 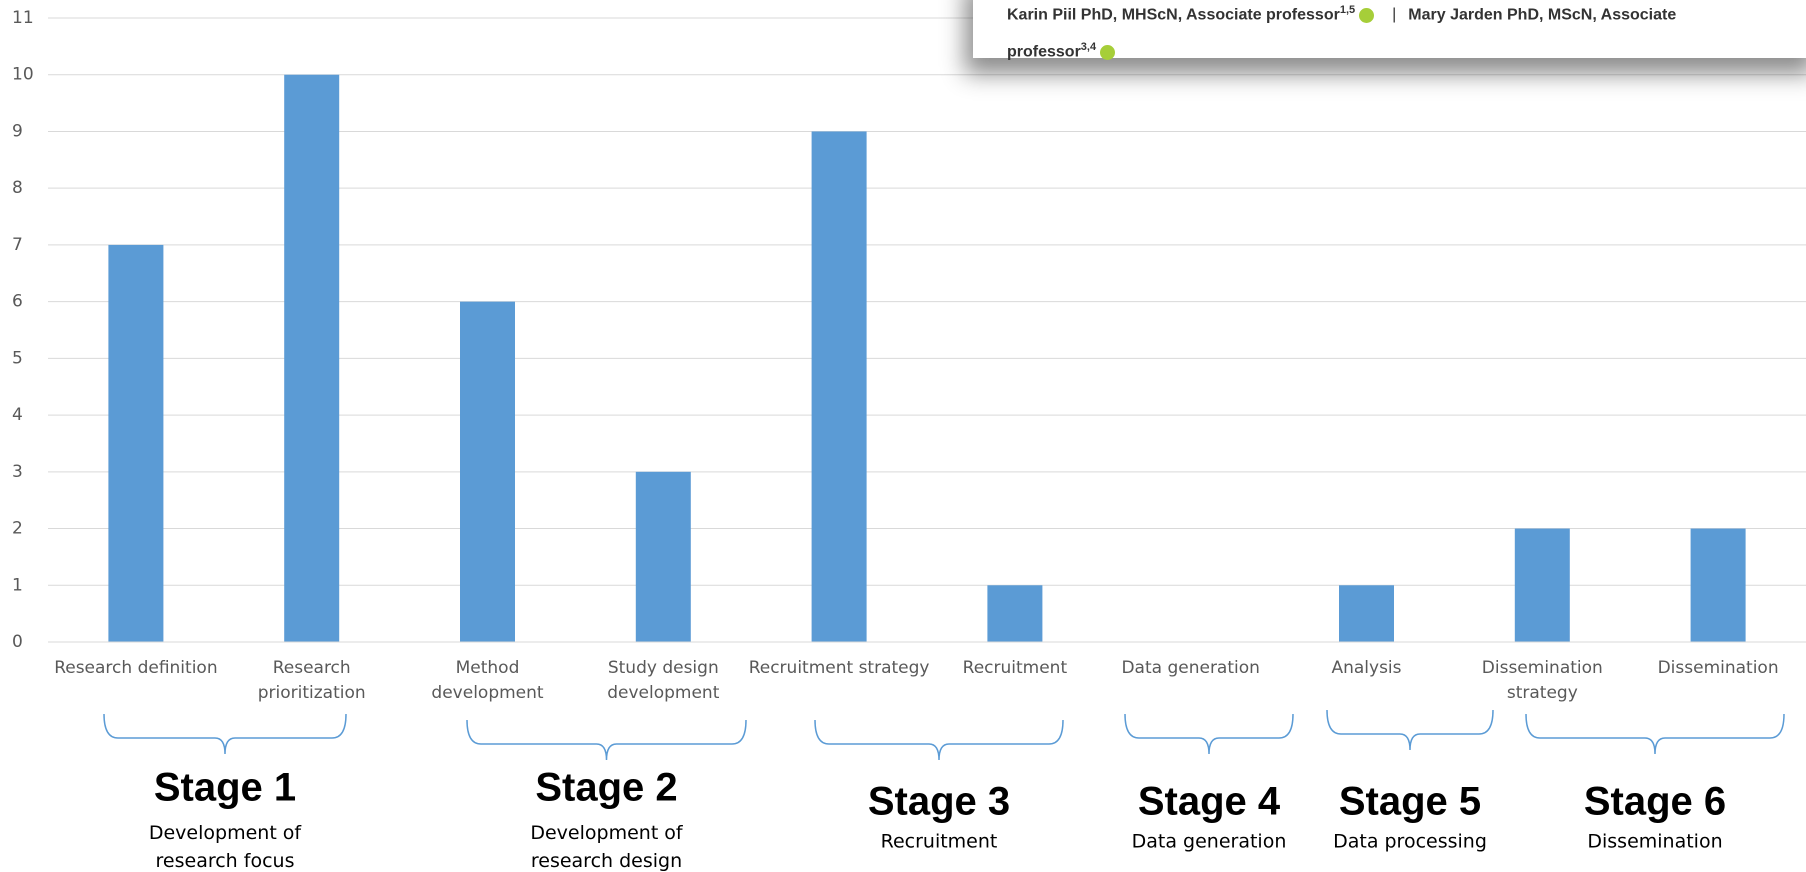 I want to click on x-tick-label: Study design development, so click(x=663, y=680).